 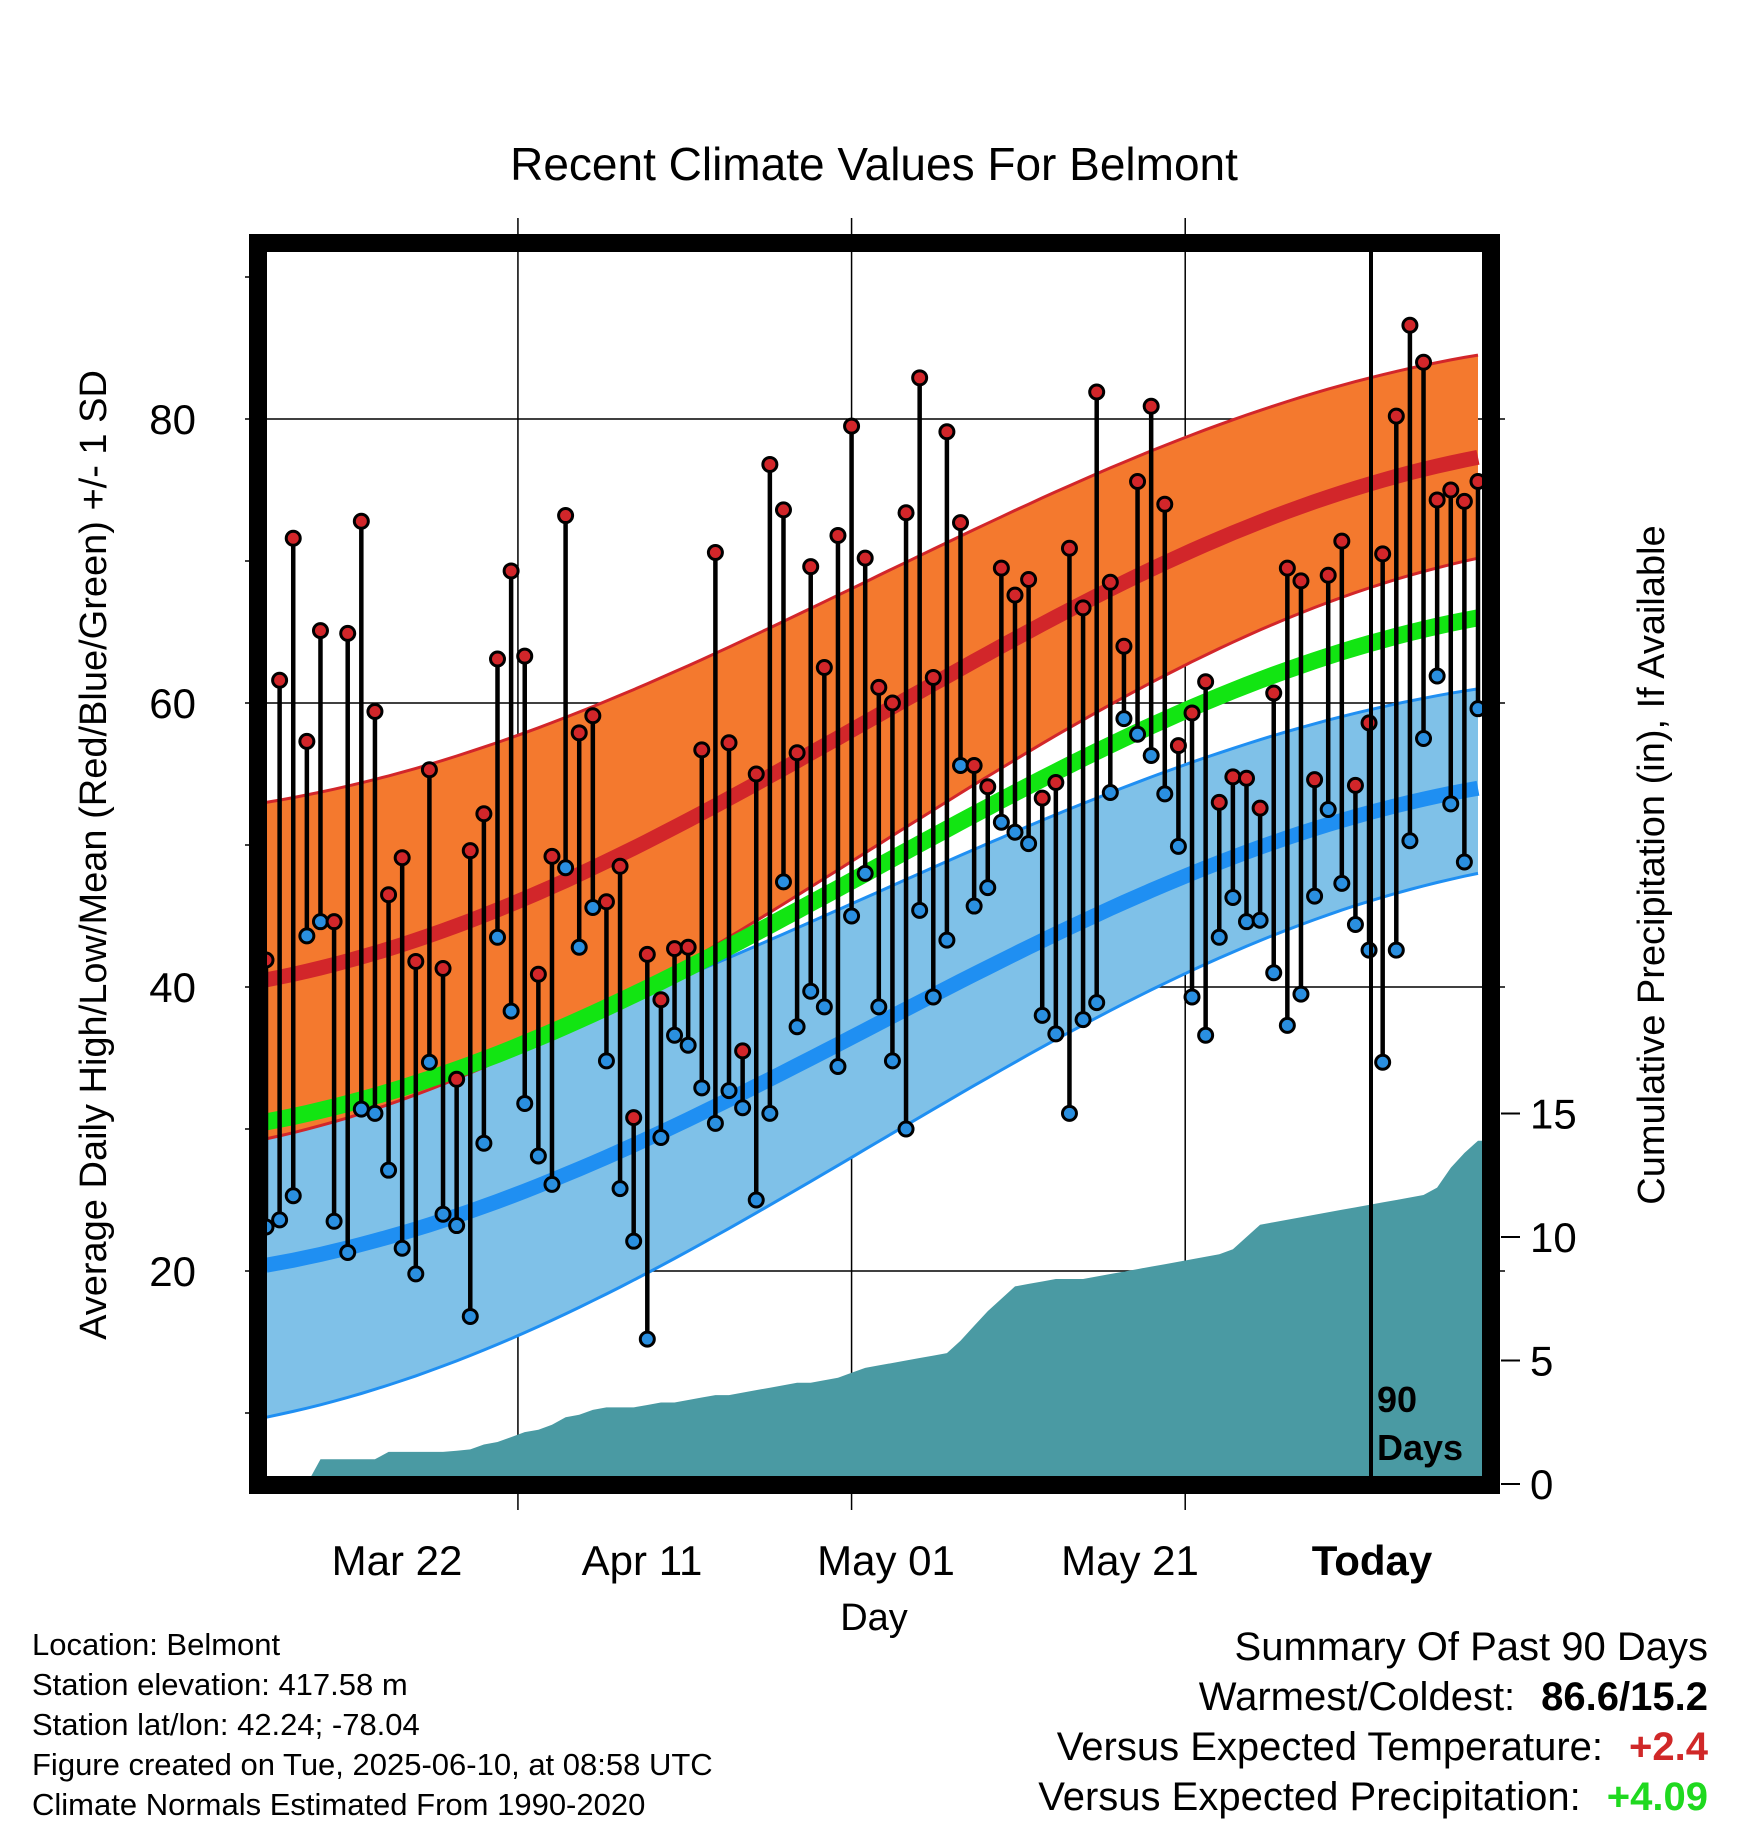 What do you see at coordinates (172, 1271) in the screenshot?
I see `y-tick-label: 20` at bounding box center [172, 1271].